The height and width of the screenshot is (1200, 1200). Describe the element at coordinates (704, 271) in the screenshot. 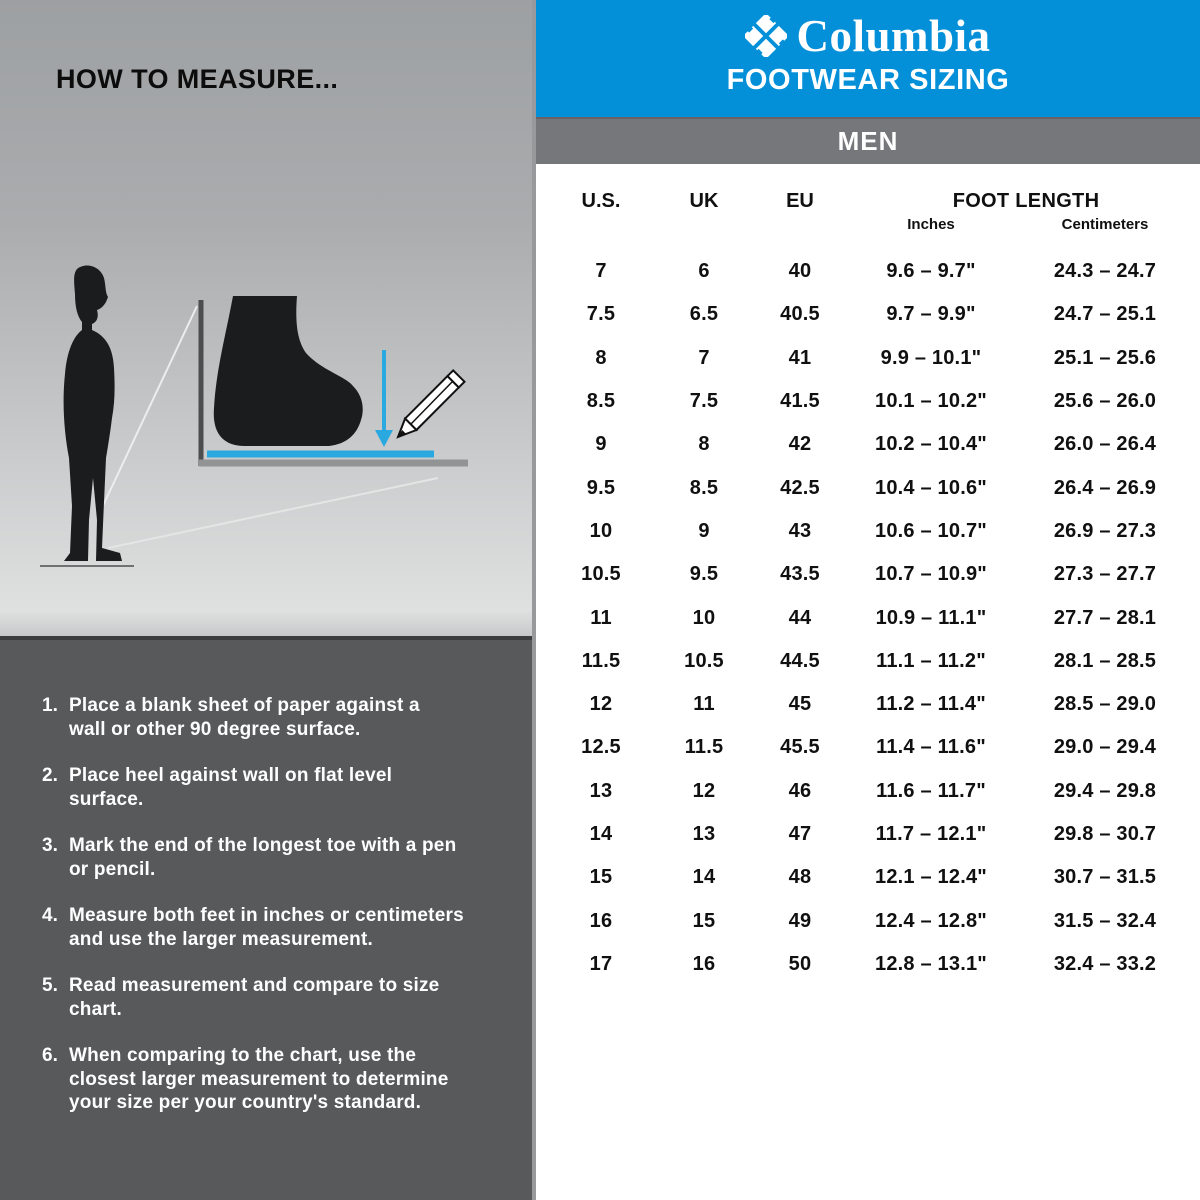

I see `size-cell-uk: 6` at that location.